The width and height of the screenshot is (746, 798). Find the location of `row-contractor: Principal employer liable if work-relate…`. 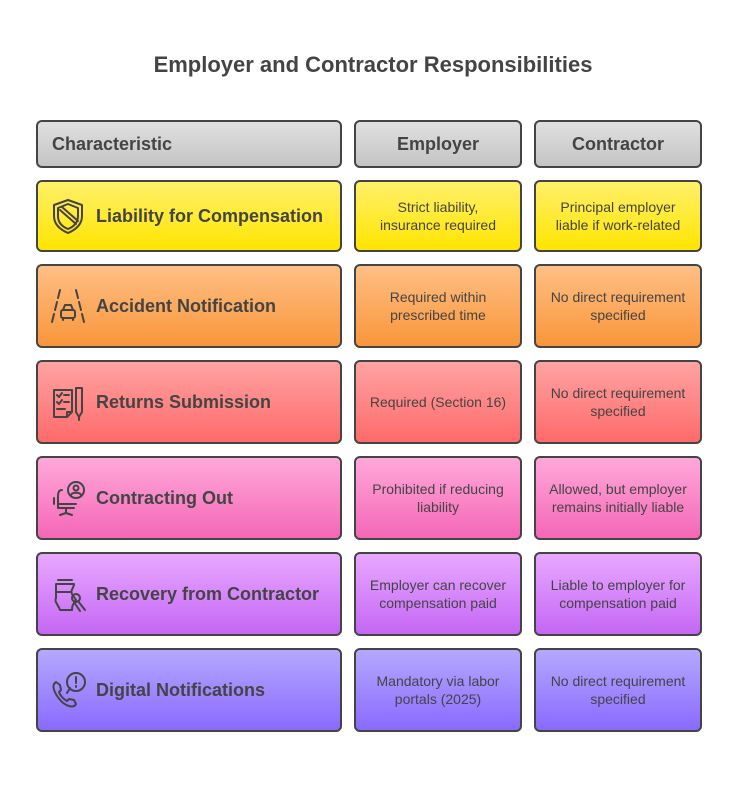

row-contractor: Principal employer liable if work-relate… is located at coordinates (618, 216).